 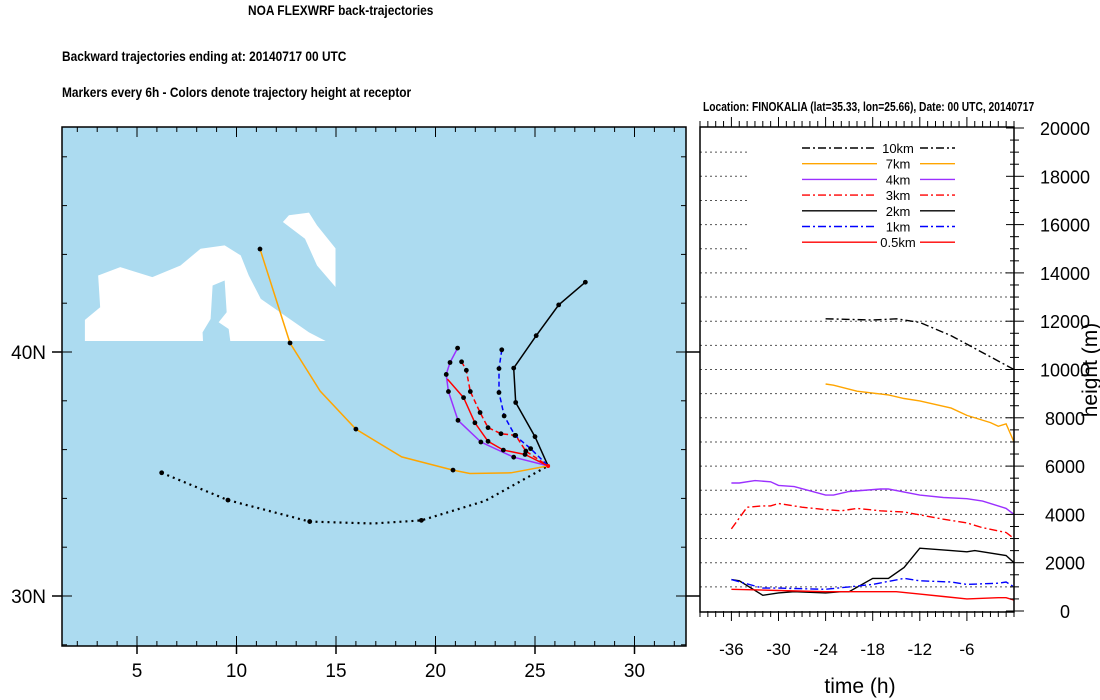 I want to click on lat-tick-label: 40N, so click(x=28, y=353).